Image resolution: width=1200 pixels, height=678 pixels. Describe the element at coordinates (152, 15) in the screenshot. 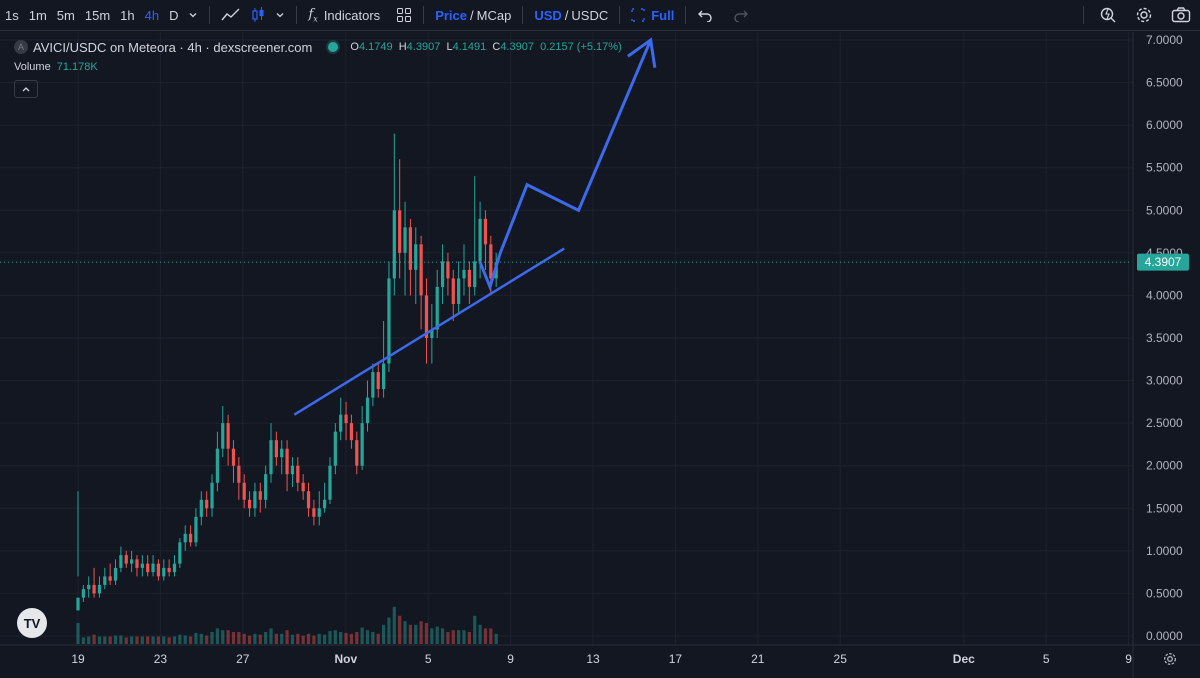

I see `timeframe-4h: 4h` at that location.